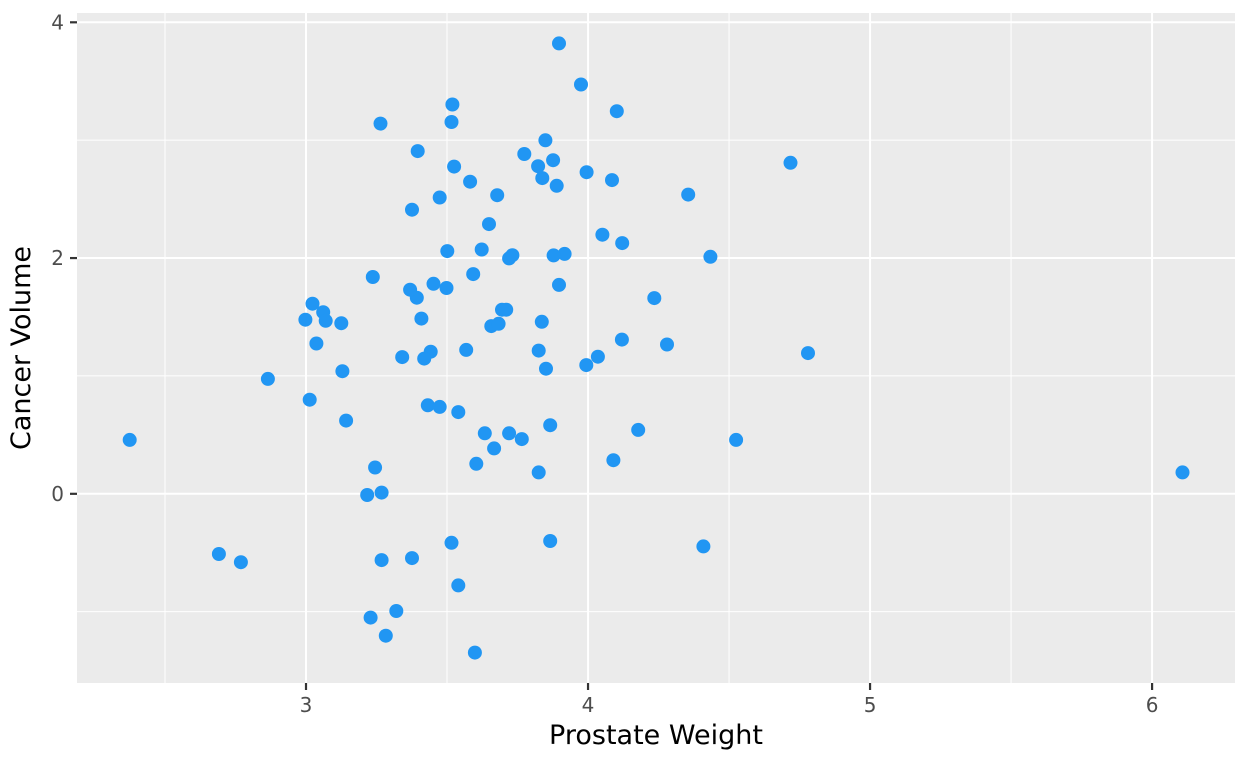 The width and height of the screenshot is (1248, 768). What do you see at coordinates (306, 705) in the screenshot?
I see `x-tick-label: 3` at bounding box center [306, 705].